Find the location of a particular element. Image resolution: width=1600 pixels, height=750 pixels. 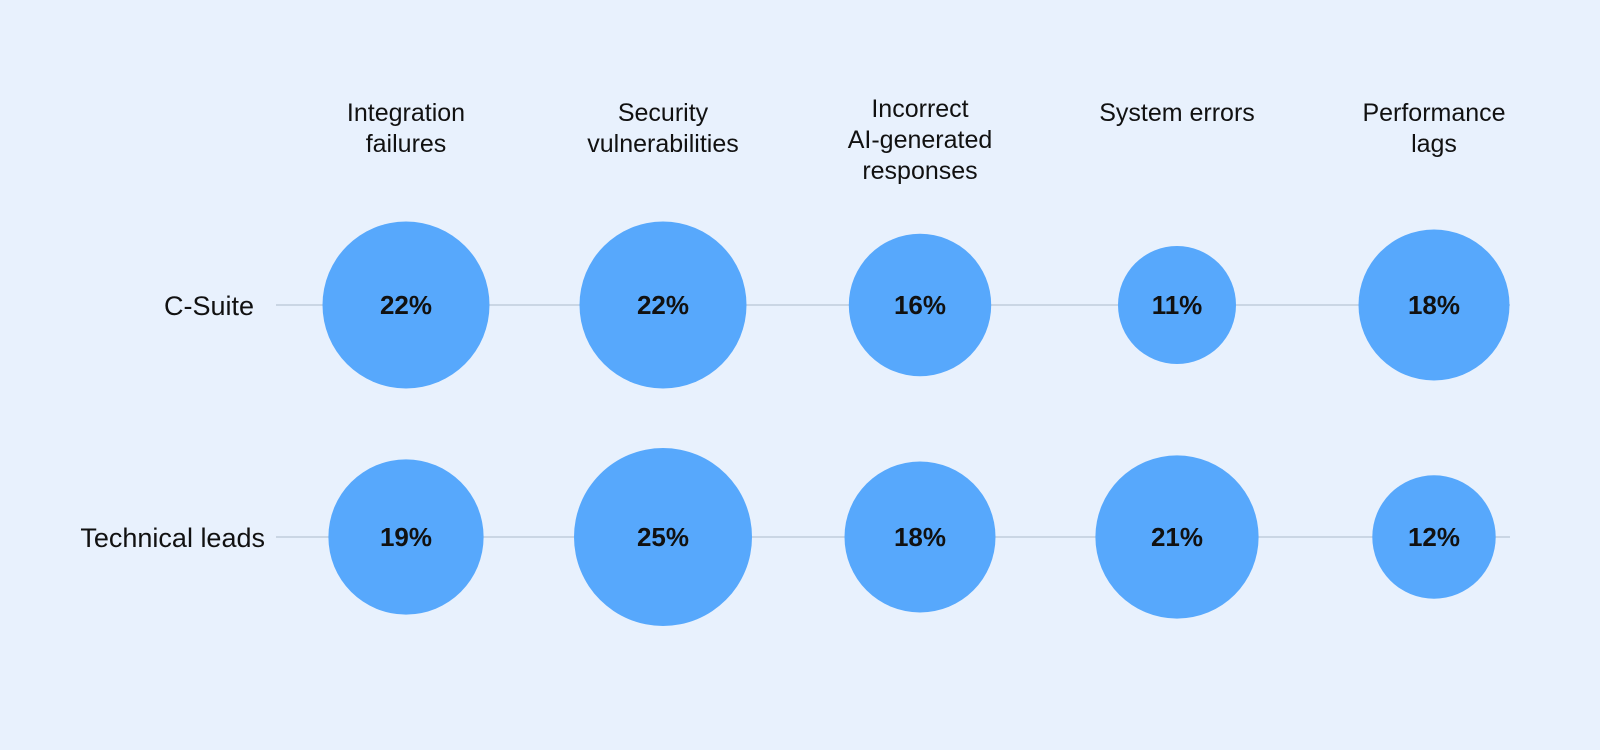

column-label: Integration failures is located at coordinates (406, 128).